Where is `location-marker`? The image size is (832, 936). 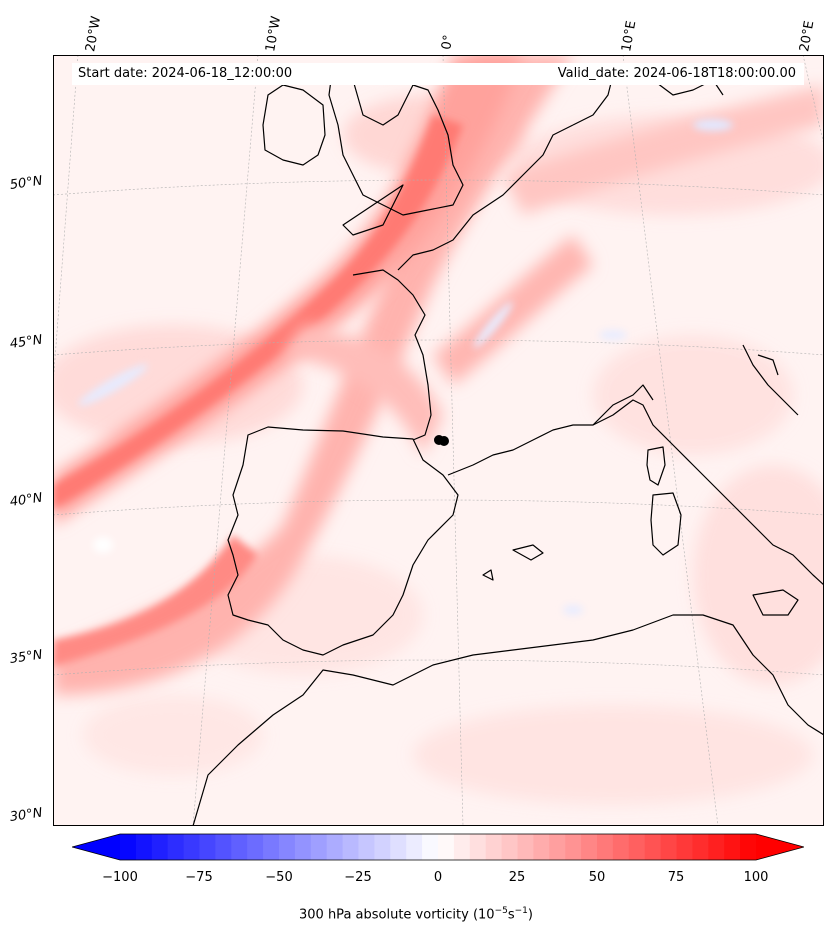 location-marker is located at coordinates (441, 440).